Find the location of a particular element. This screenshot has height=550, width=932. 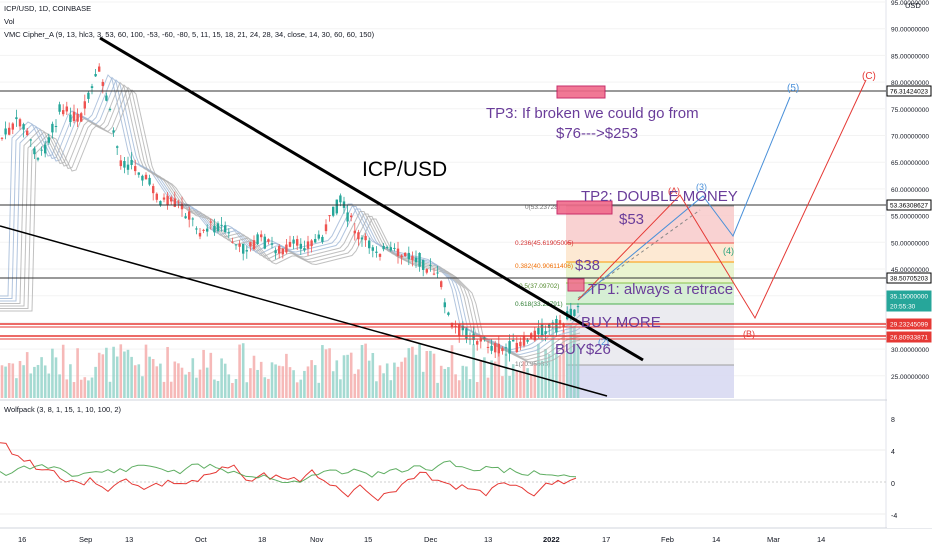

fib-label-0382: 0.382(40.90611406) is located at coordinates (544, 266).